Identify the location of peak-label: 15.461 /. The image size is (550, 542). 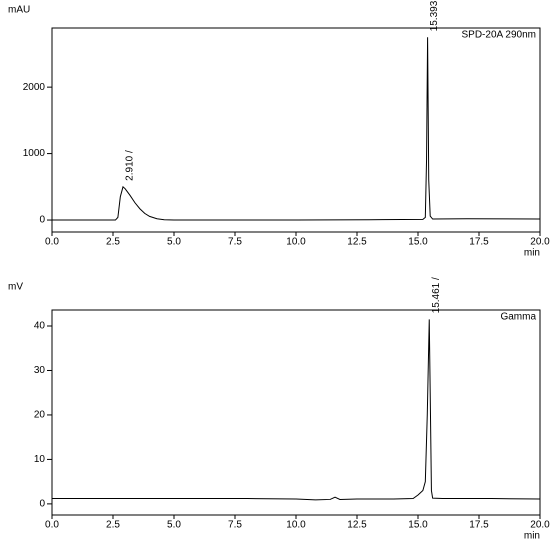
(436, 295).